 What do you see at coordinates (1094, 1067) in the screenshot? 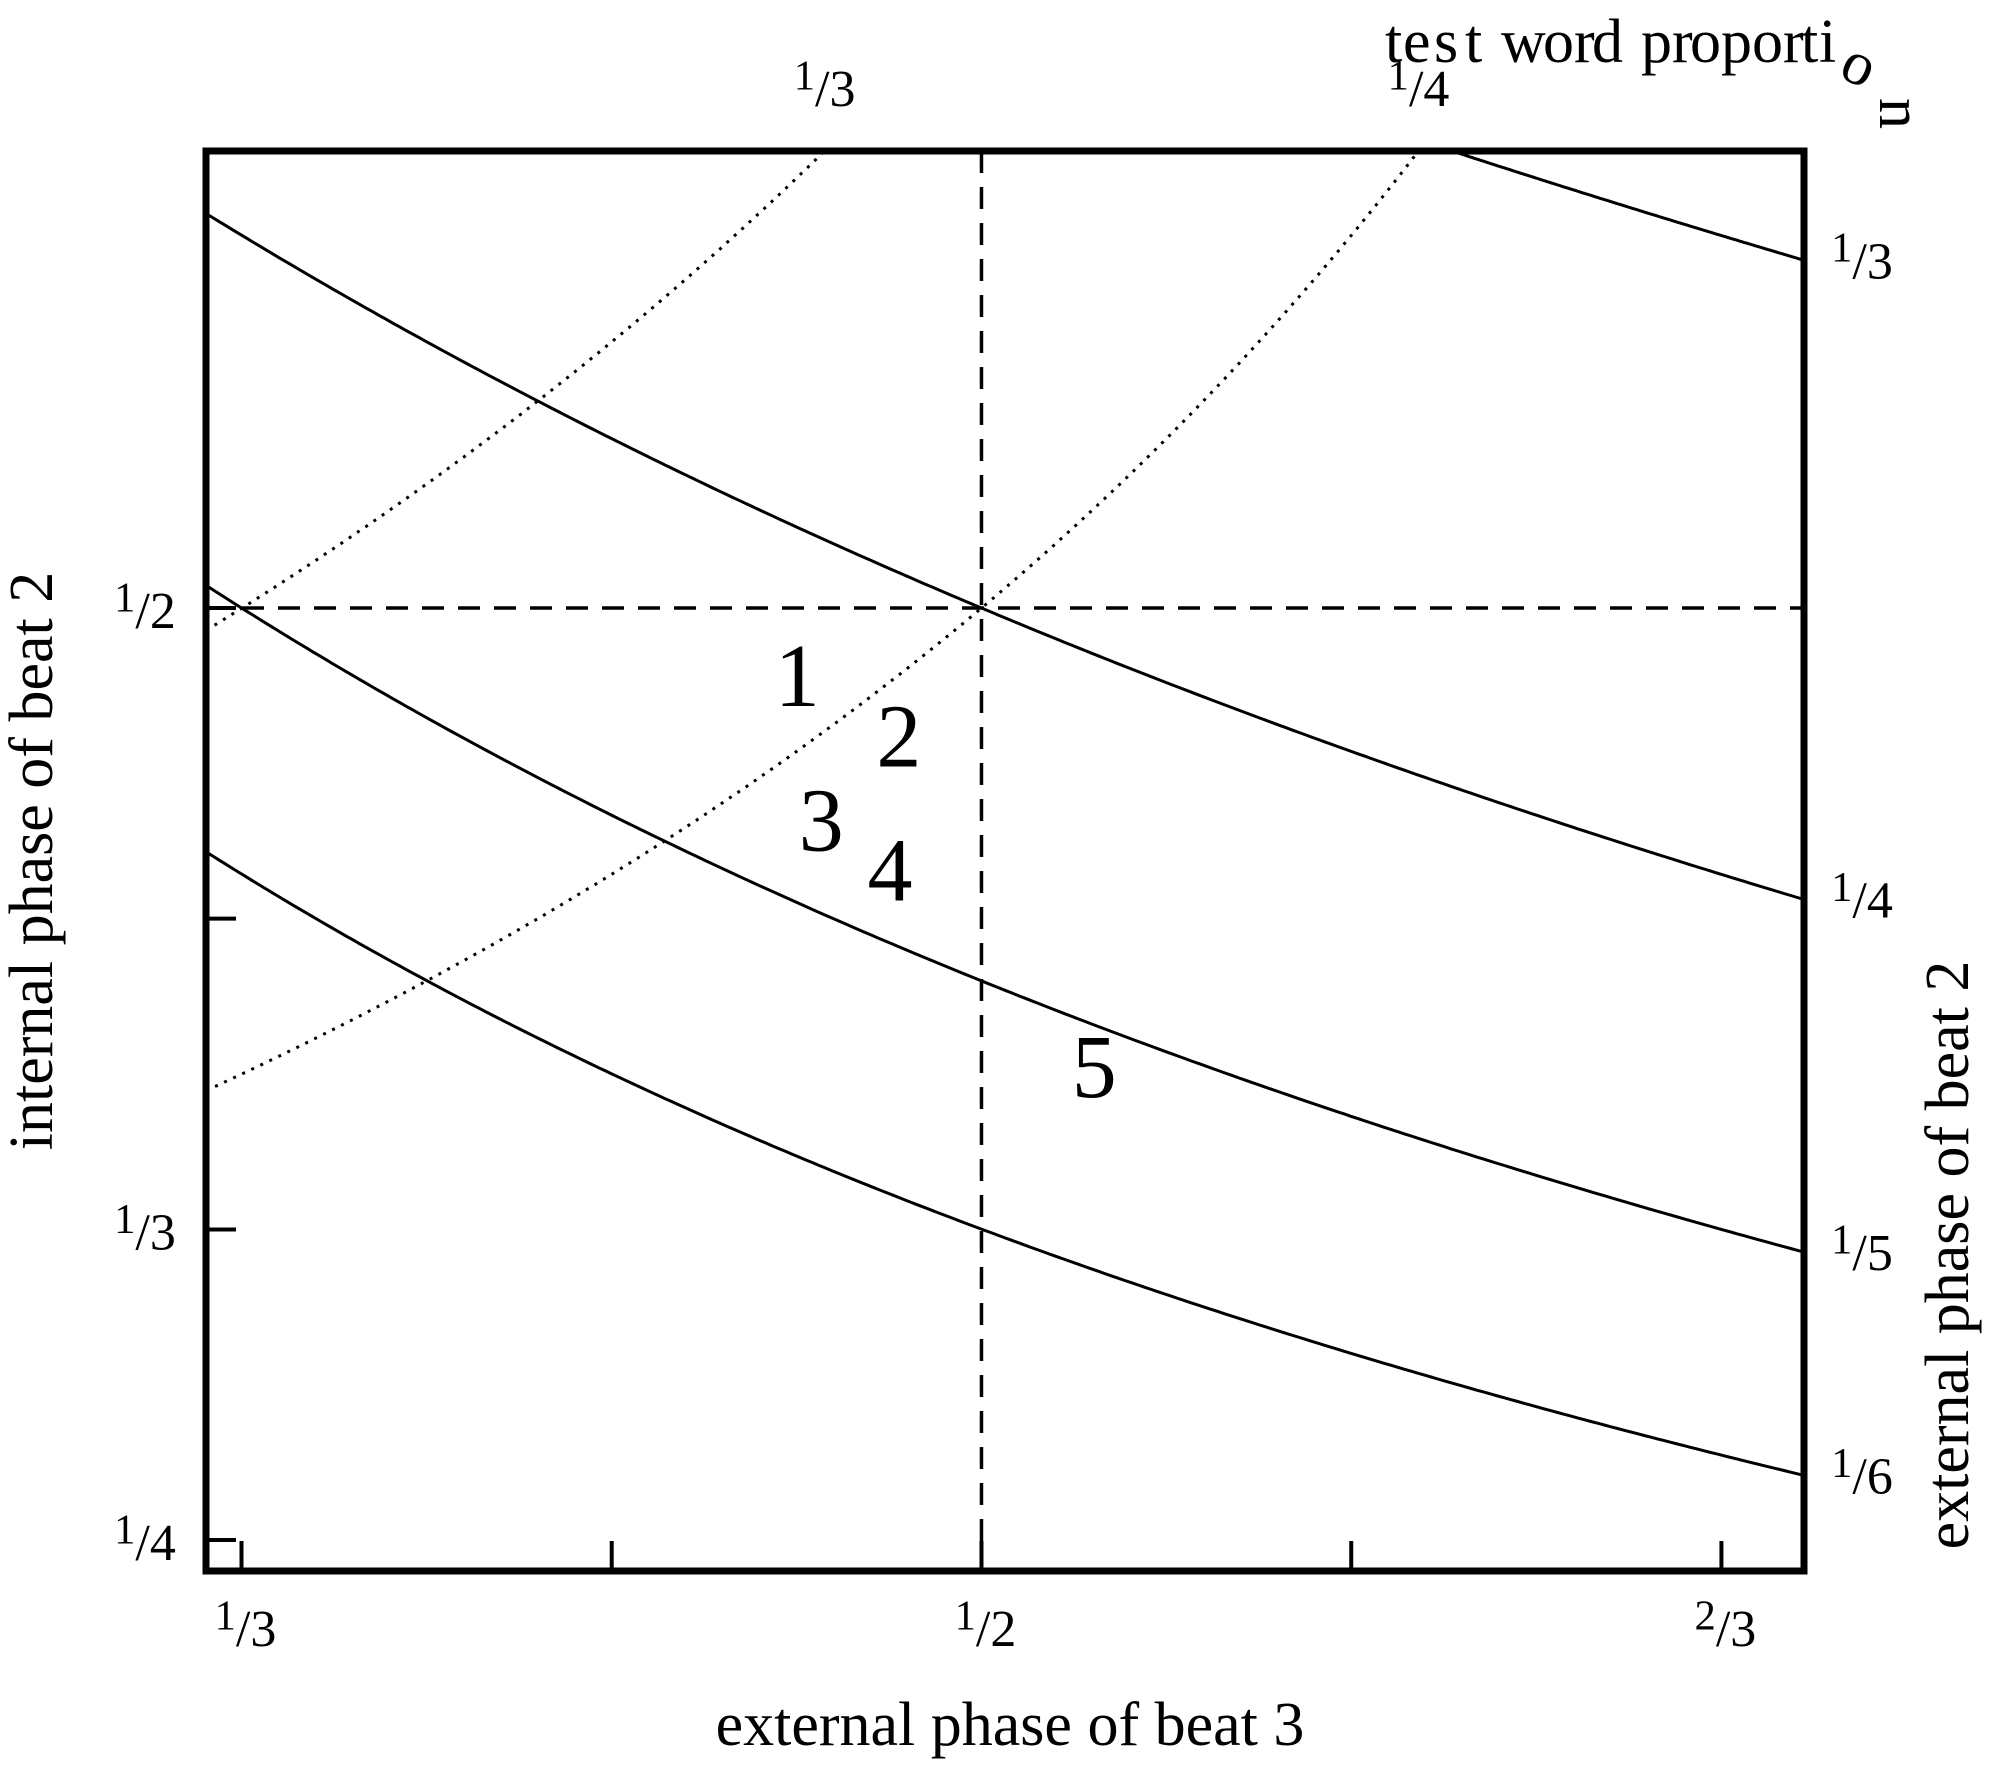
I see `region-label: 5` at bounding box center [1094, 1067].